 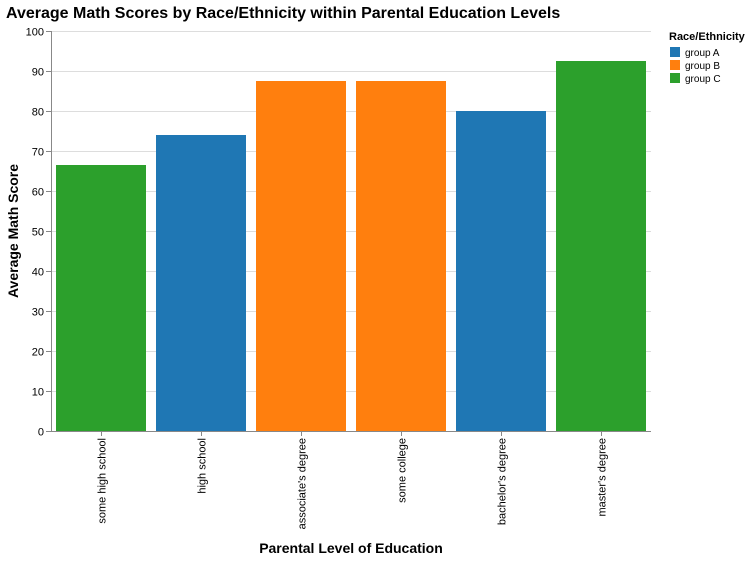 I want to click on legend-title: Race/Ethnicity, so click(x=707, y=37).